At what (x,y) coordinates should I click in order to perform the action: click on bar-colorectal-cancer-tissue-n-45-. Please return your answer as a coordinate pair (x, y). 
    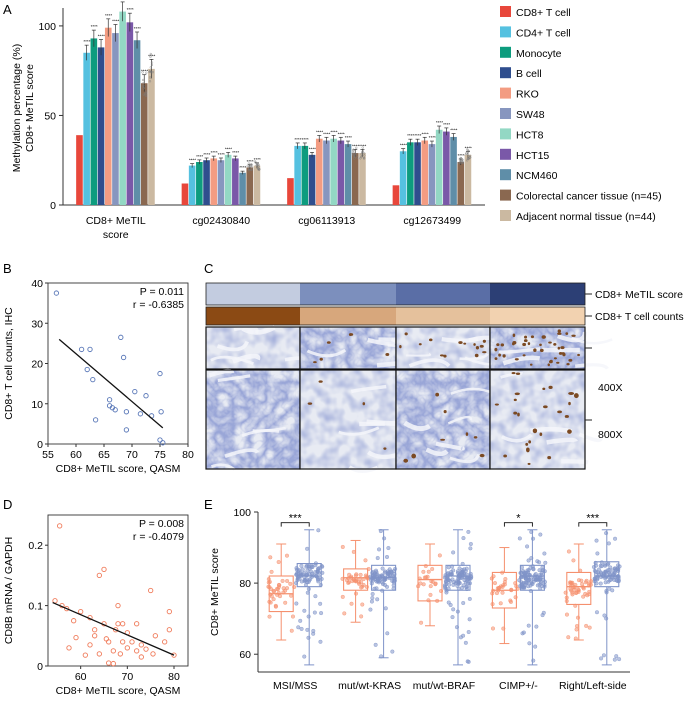
    Looking at the image, I should click on (355, 179).